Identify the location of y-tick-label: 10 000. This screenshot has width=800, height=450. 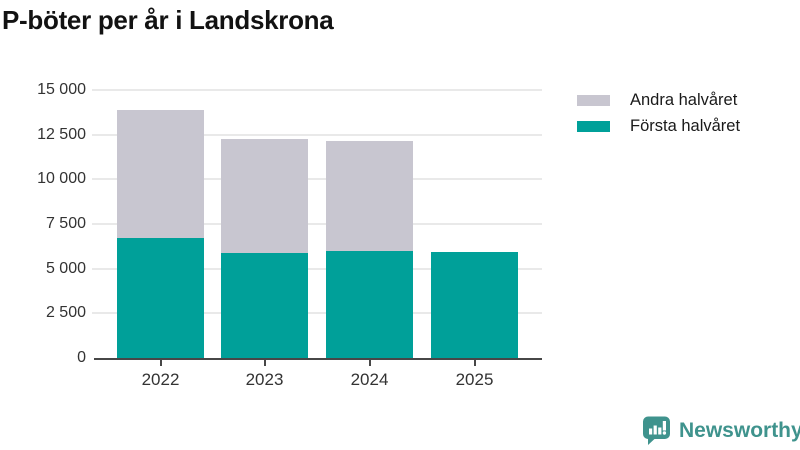
(61, 179).